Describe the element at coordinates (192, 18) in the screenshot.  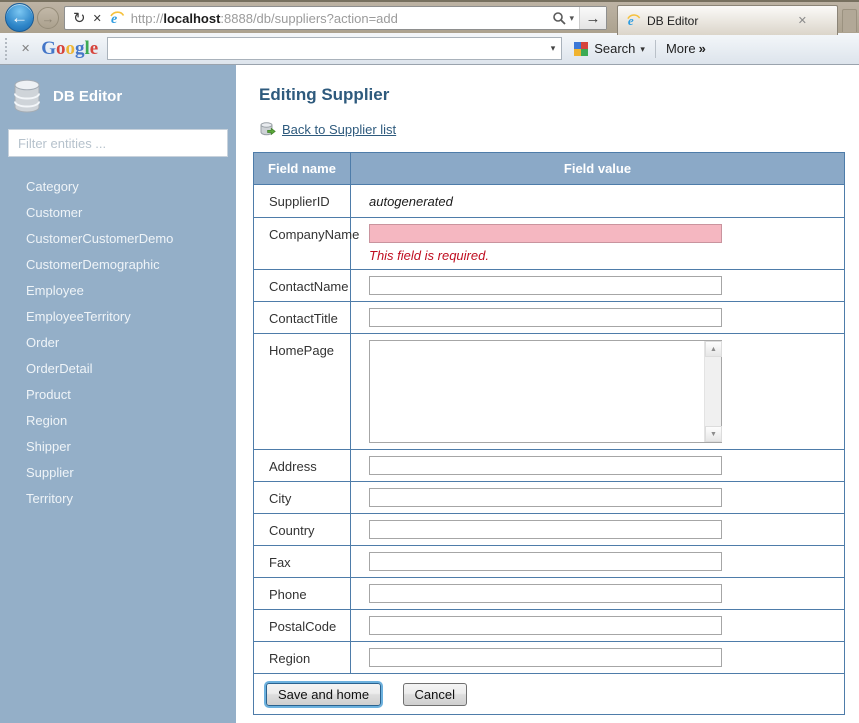
I see `url-host: localhost` at that location.